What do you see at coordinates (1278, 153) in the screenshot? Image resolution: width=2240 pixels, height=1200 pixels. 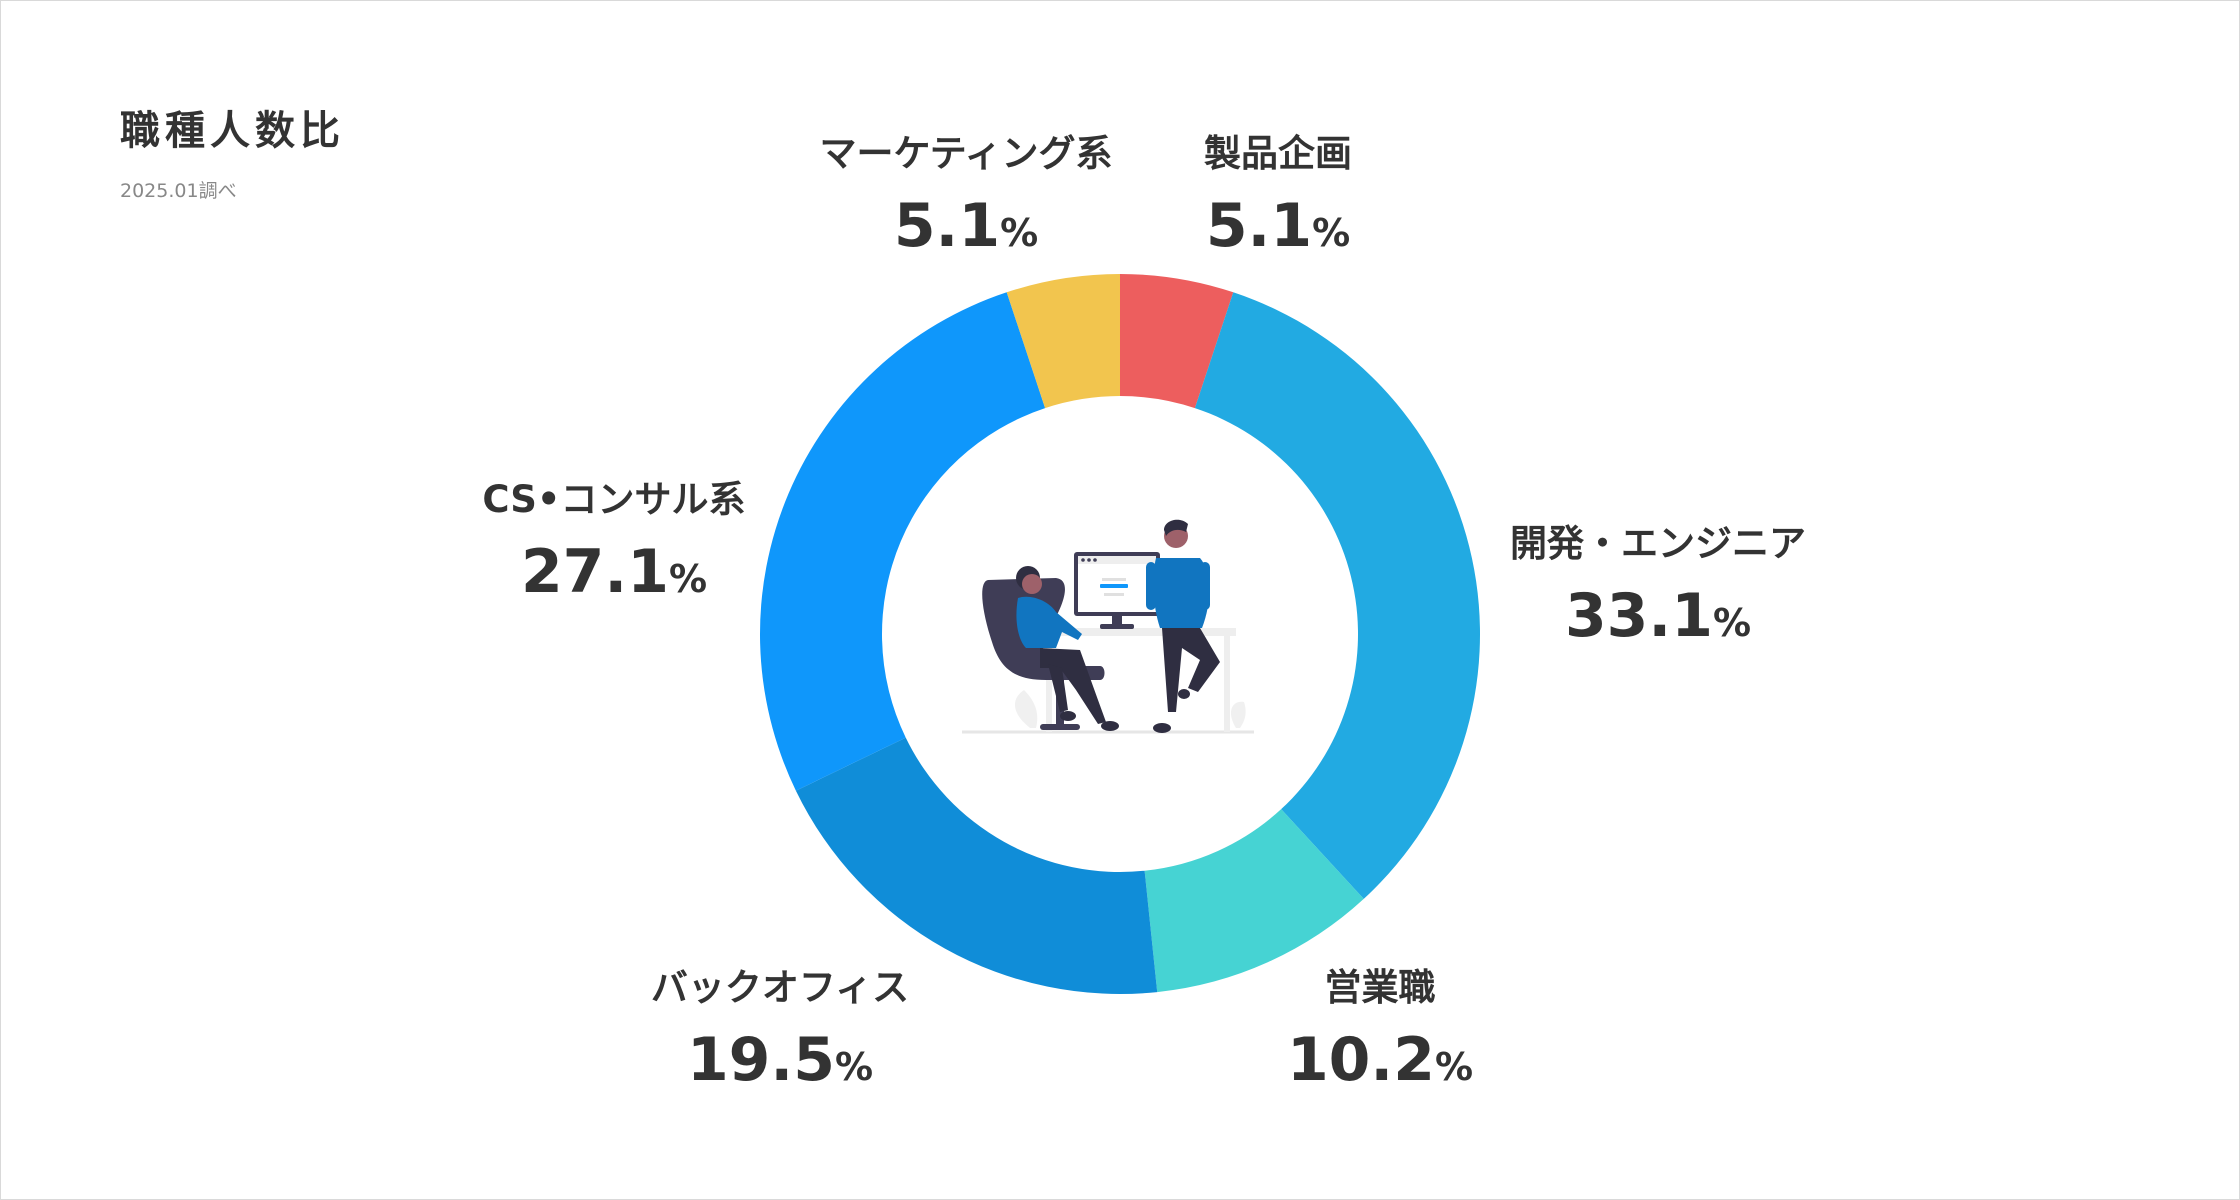 I see `slice-category-label: 製品企画` at bounding box center [1278, 153].